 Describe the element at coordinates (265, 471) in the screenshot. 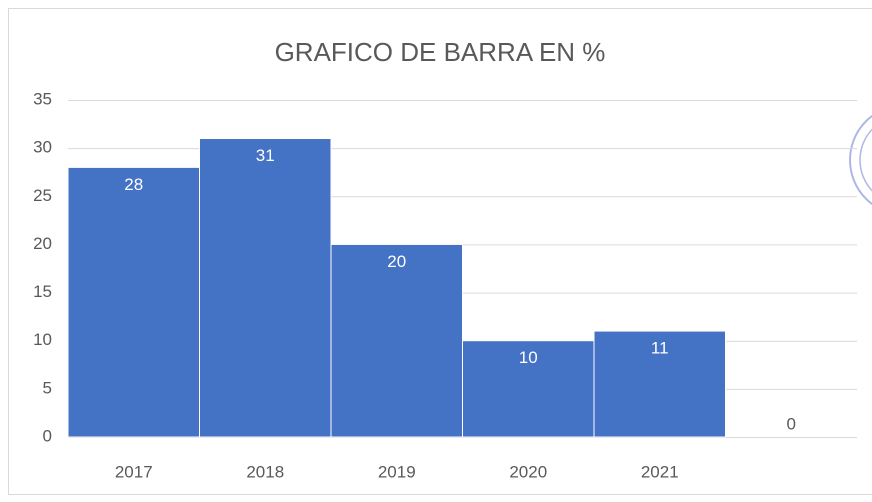

I see `x-tick-label: 2018` at that location.